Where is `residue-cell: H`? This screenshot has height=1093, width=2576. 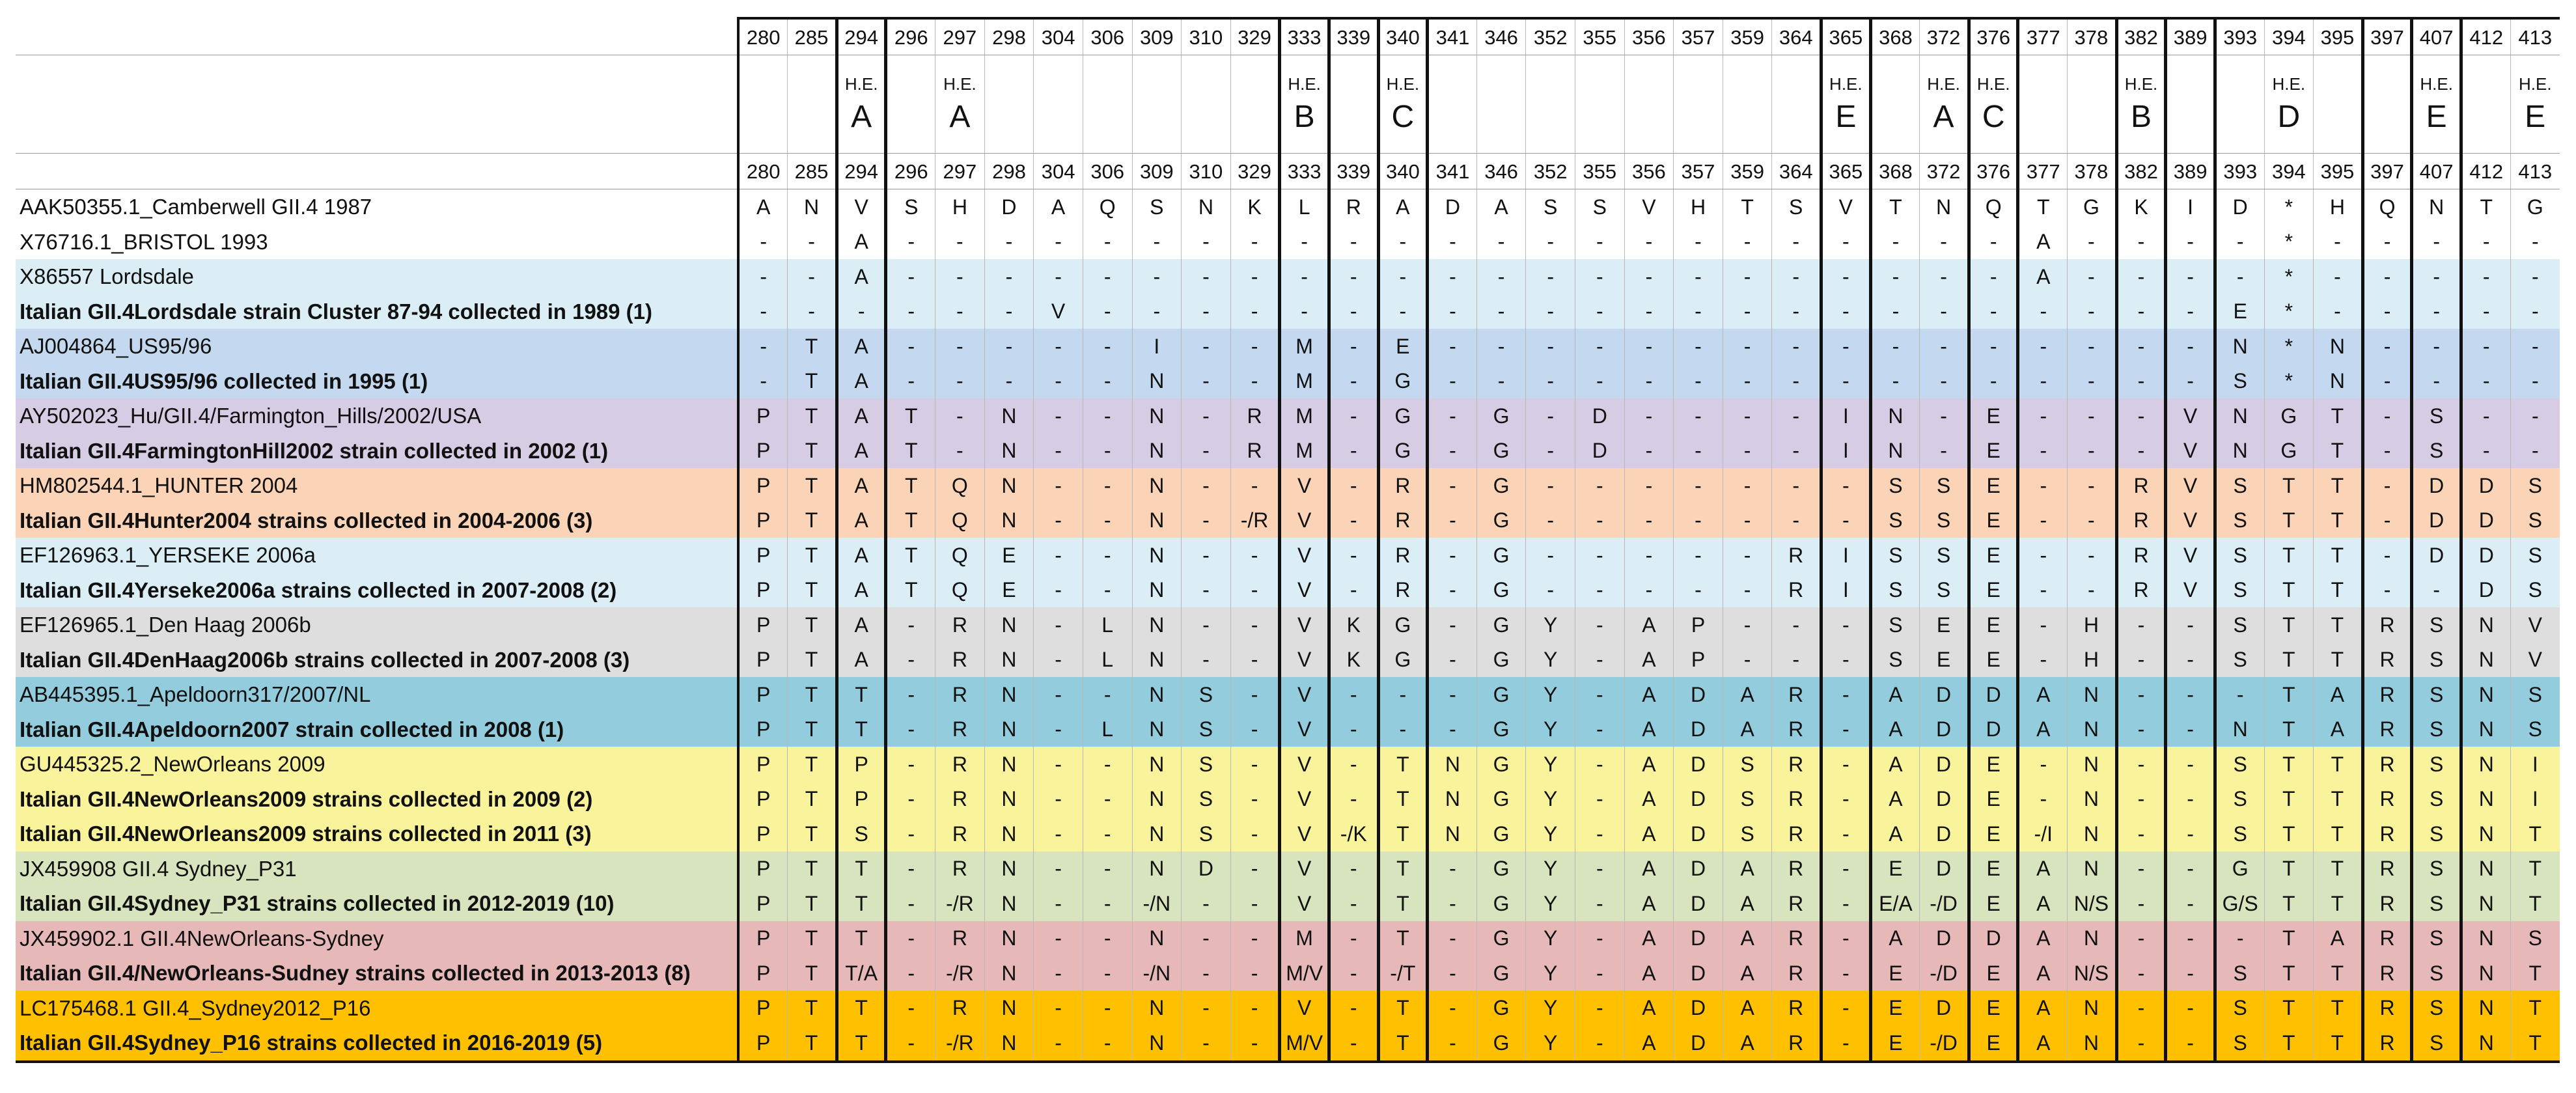 residue-cell: H is located at coordinates (2338, 207).